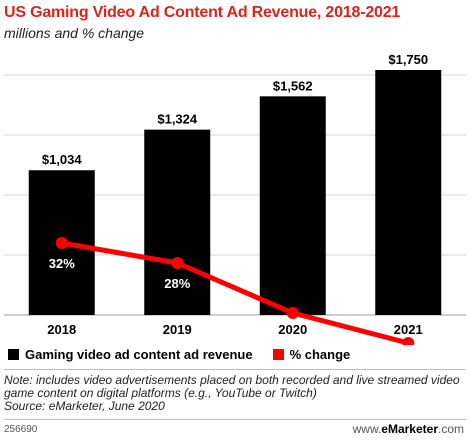 This screenshot has height=441, width=470. I want to click on x-axis-ticks: 2018 2019 2020 2021, so click(234, 329).